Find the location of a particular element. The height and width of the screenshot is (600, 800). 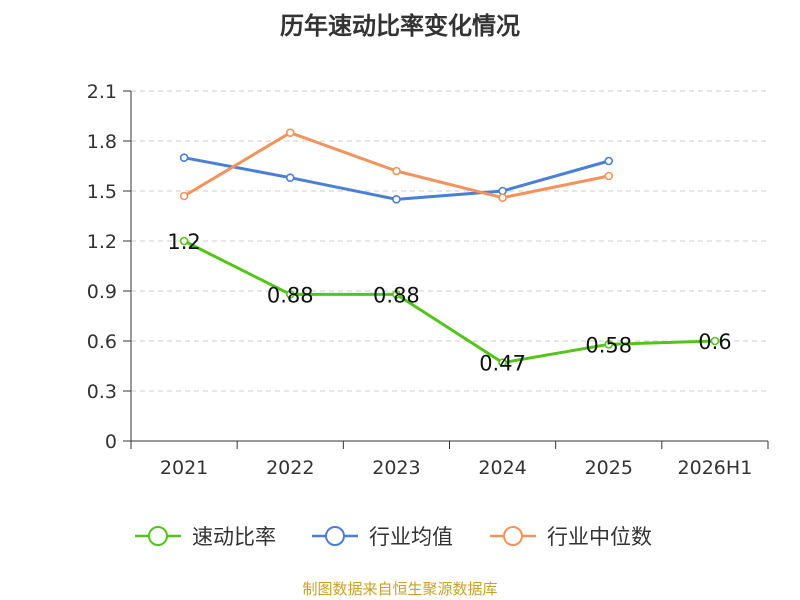

source-note: 制图数据来自恒生聚源数据库 is located at coordinates (400, 589).